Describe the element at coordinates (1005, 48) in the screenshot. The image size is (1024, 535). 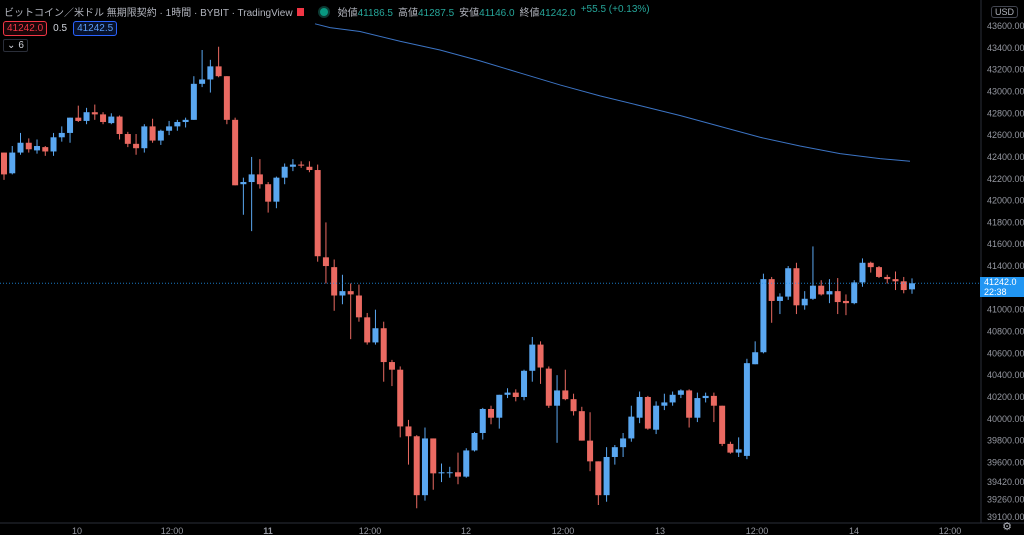
I see `y-tick-label: 43400.00` at that location.